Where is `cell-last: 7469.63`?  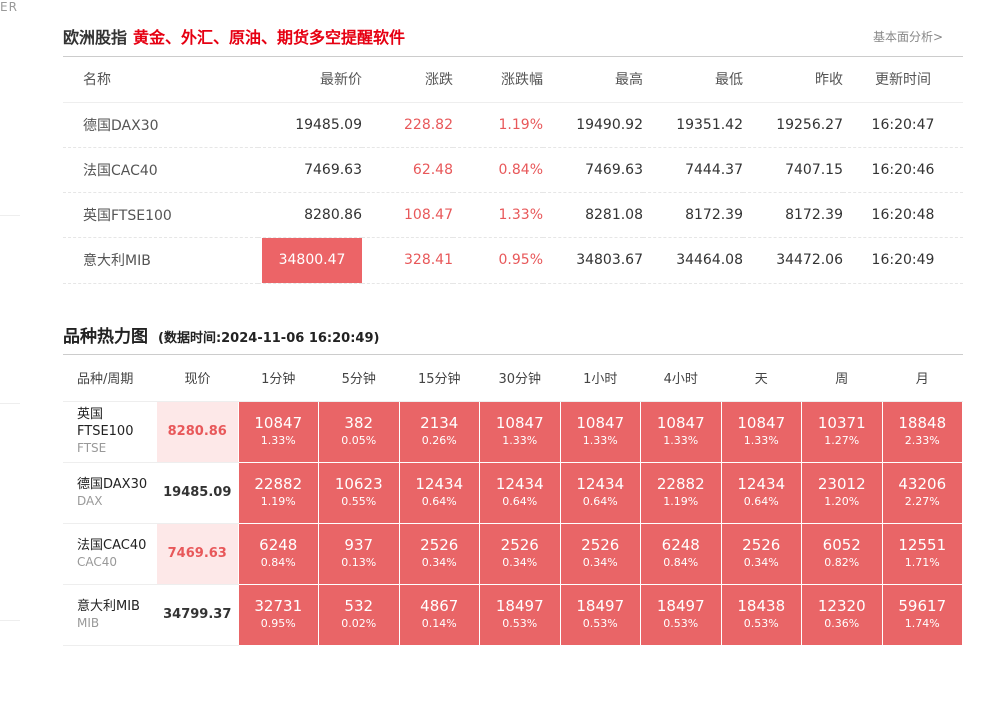
cell-last: 7469.63 is located at coordinates (310, 170).